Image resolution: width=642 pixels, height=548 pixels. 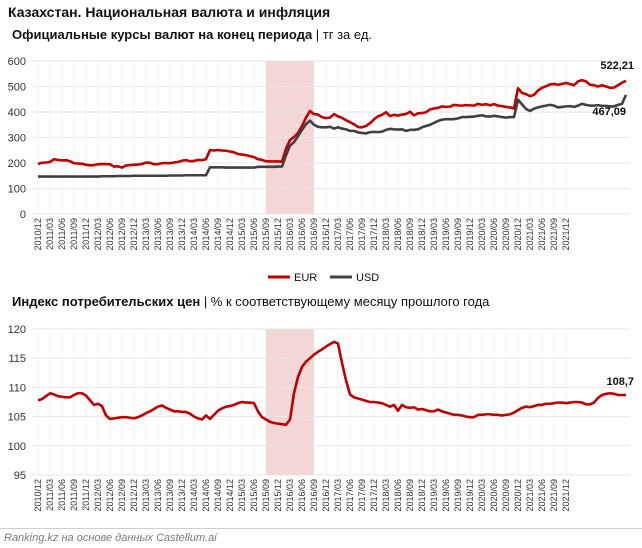 What do you see at coordinates (367, 278) in the screenshot?
I see `legend-usd-label: USD` at bounding box center [367, 278].